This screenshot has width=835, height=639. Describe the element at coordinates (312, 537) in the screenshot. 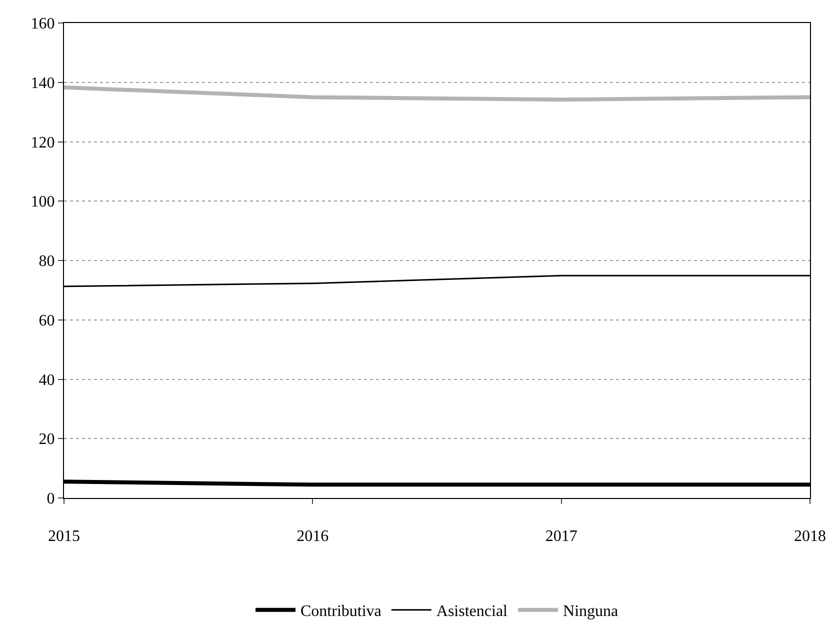

I see `x-tick-label: 2016` at that location.